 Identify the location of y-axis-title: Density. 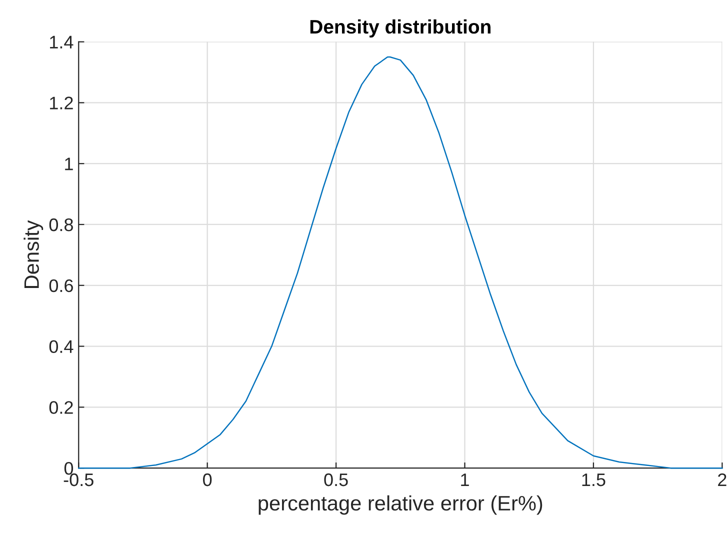
(34, 254).